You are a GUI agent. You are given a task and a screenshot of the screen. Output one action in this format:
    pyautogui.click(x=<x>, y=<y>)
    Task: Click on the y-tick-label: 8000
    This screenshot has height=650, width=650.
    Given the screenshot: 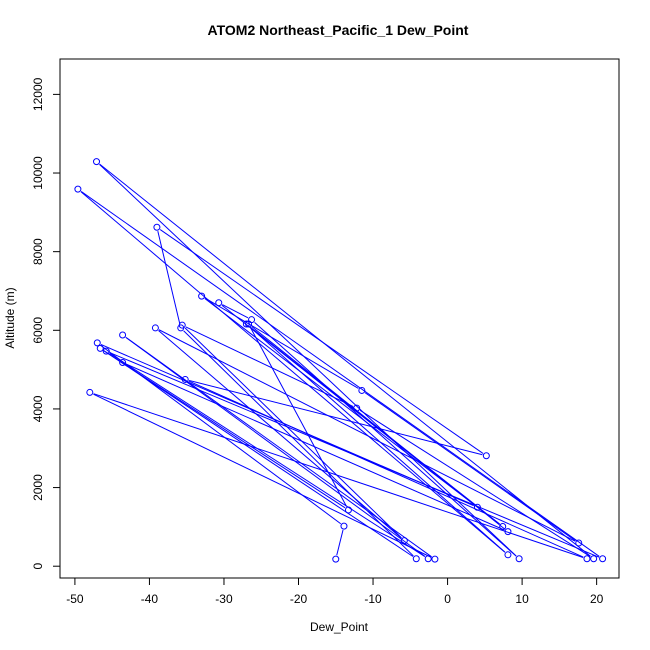 What is the action you would take?
    pyautogui.click(x=38, y=251)
    